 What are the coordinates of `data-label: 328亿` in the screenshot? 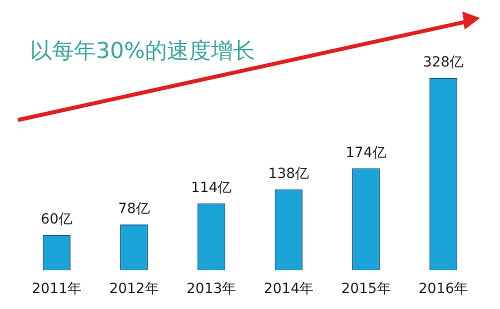 It's located at (443, 62).